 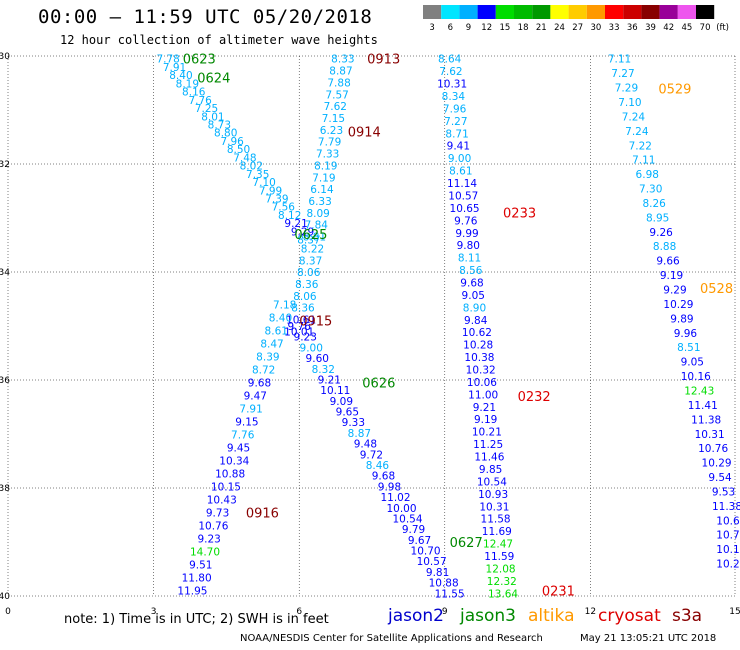 I want to click on swh-value: 11.25, so click(x=488, y=445).